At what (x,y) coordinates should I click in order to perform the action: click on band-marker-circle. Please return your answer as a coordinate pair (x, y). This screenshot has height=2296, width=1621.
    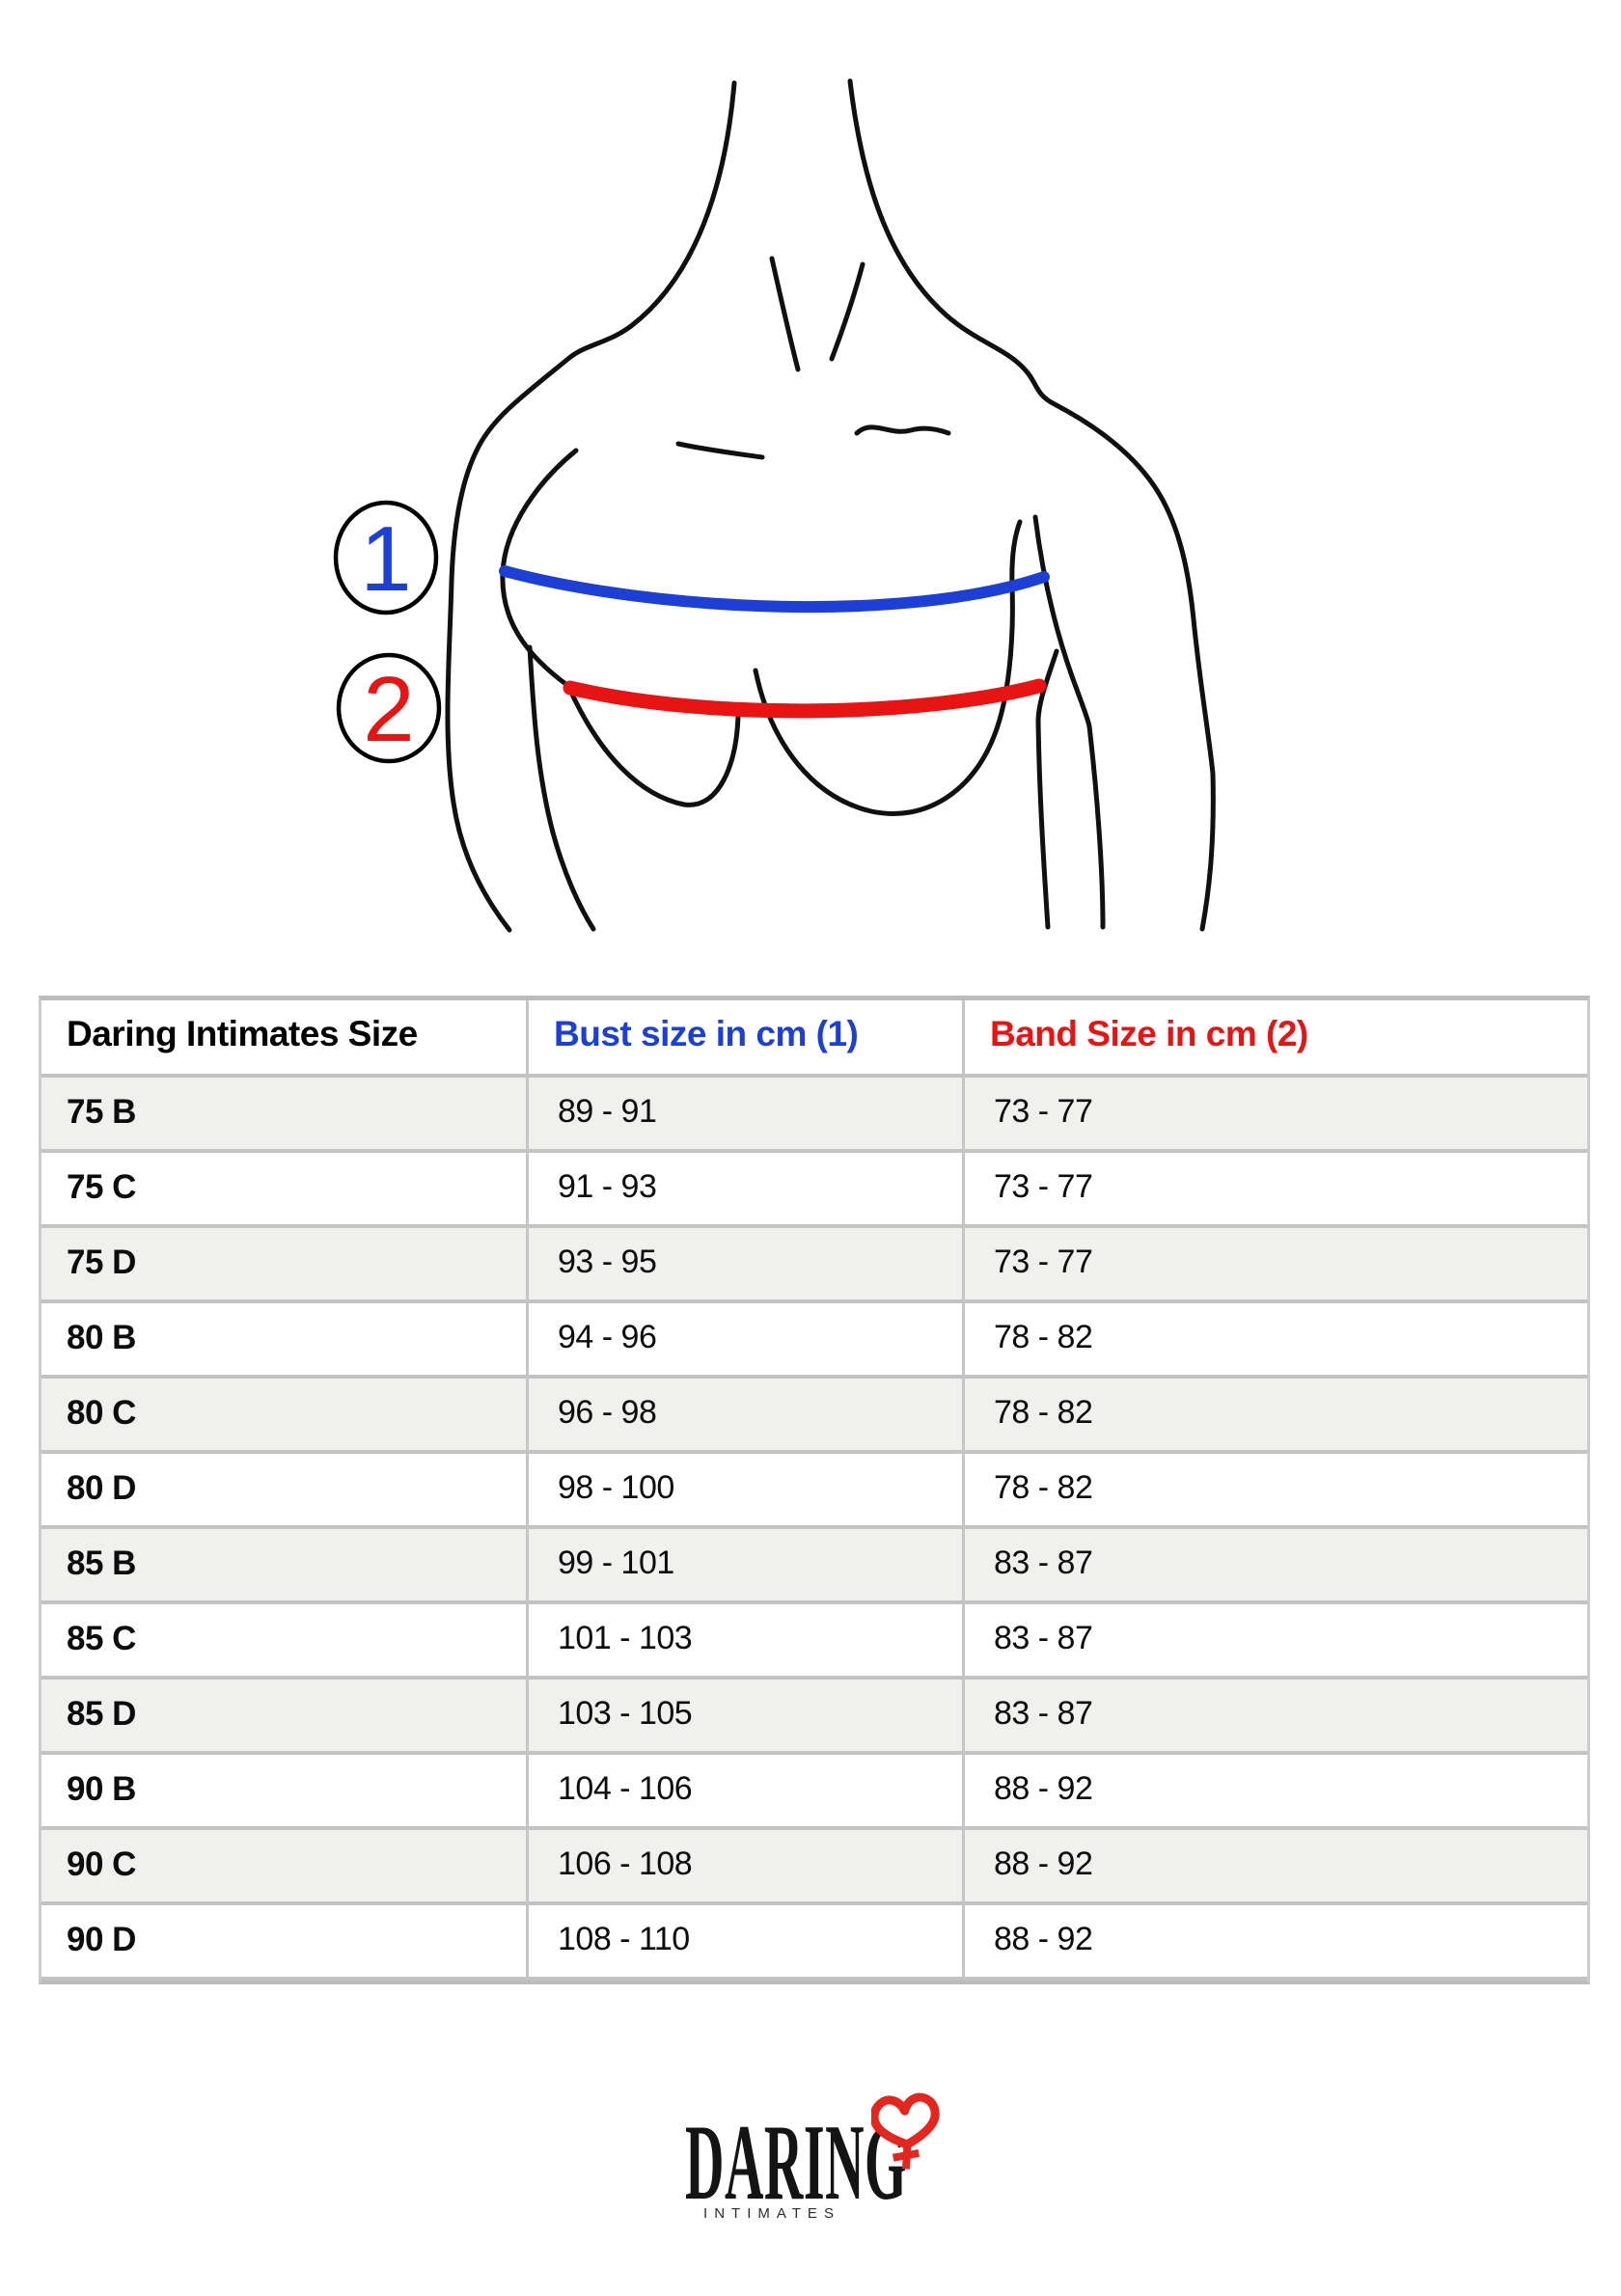
    Looking at the image, I should click on (389, 708).